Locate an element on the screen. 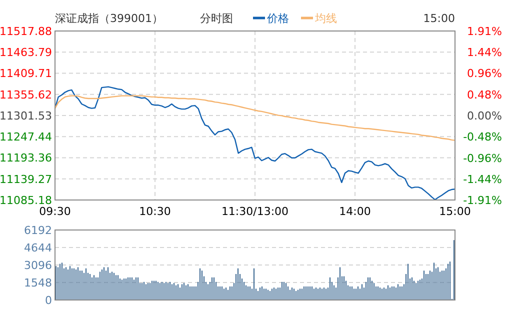 The width and height of the screenshot is (505, 330). y-tick-label: 11085.18 is located at coordinates (26, 200).